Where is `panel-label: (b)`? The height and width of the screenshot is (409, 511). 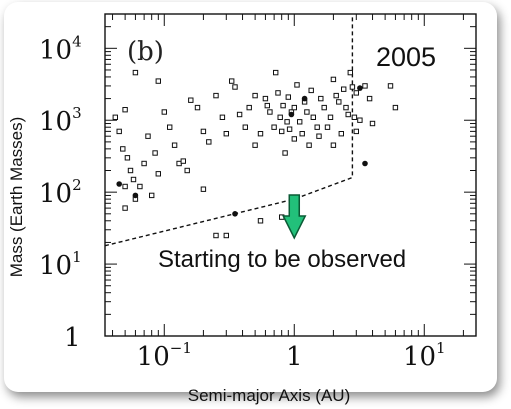
panel-label: (b) is located at coordinates (145, 52).